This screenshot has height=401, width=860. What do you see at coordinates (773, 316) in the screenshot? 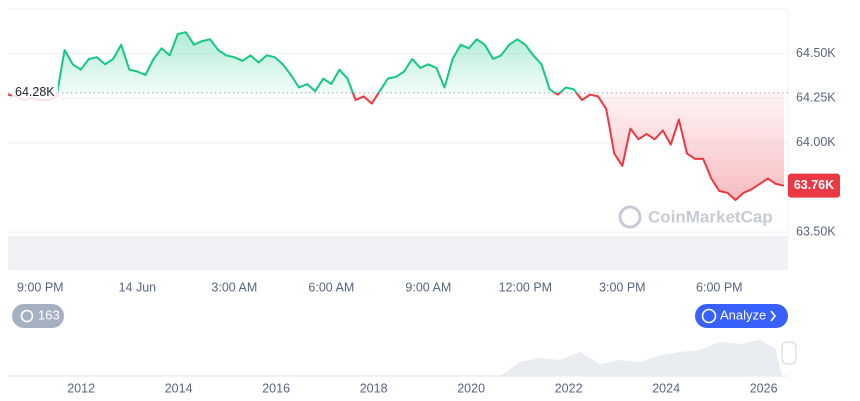
I see `analyze-arrow` at bounding box center [773, 316].